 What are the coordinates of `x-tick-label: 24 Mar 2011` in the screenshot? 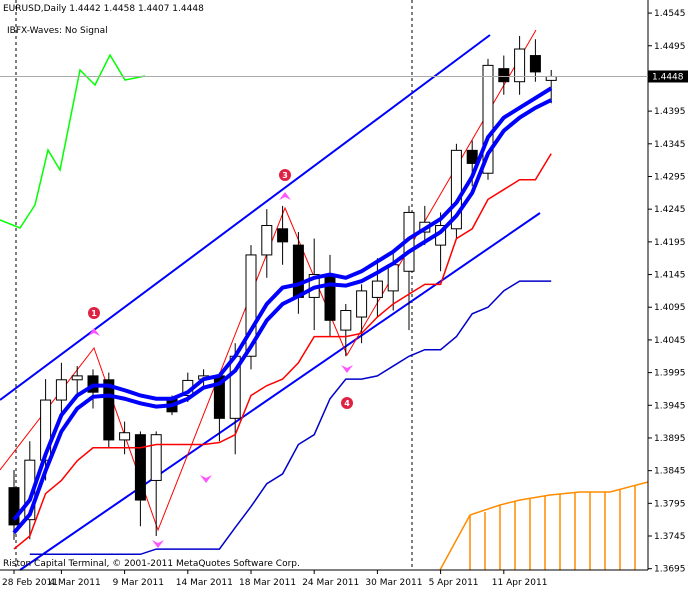 It's located at (330, 583).